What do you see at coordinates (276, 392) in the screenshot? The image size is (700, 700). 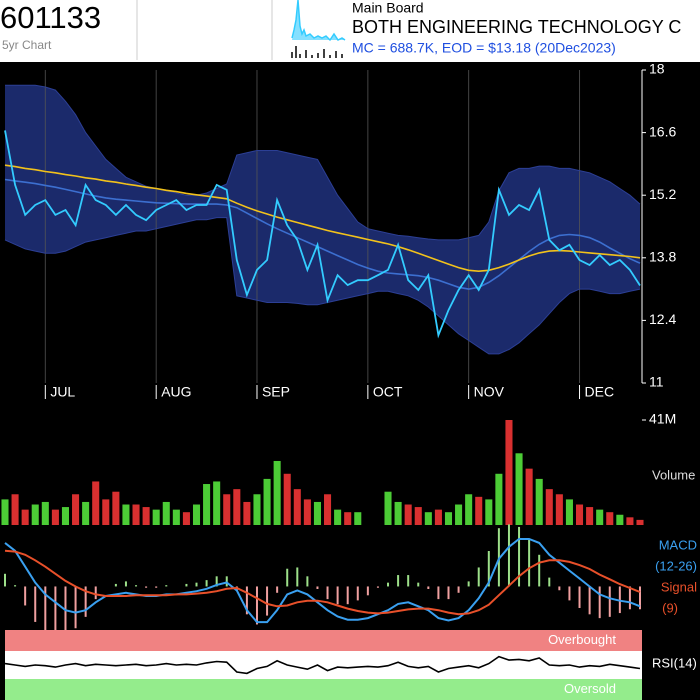 I see `x-tick-label: SEP` at bounding box center [276, 392].